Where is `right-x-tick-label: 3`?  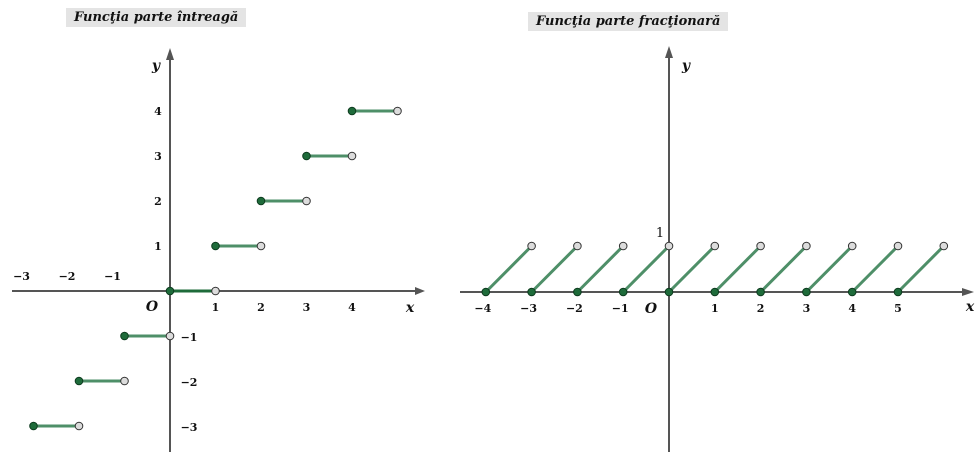
right-x-tick-label: 3 is located at coordinates (807, 308).